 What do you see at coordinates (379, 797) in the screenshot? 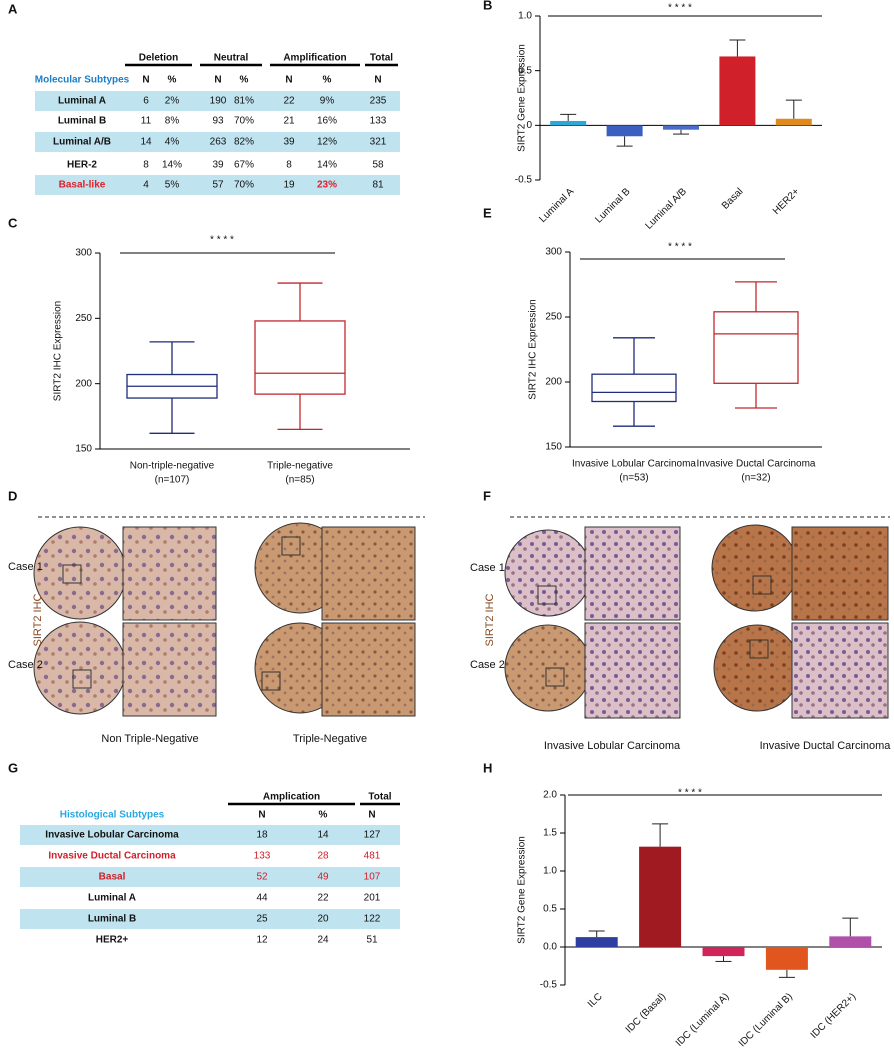
I see `group-header: Total` at bounding box center [379, 797].